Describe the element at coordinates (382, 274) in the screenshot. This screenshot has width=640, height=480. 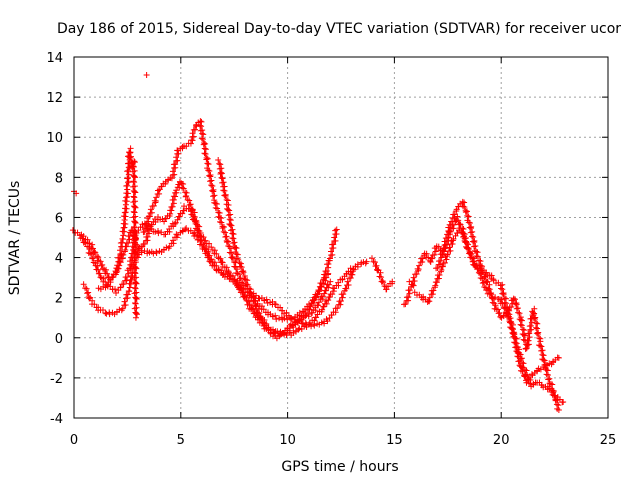
I see `series-track-g` at that location.